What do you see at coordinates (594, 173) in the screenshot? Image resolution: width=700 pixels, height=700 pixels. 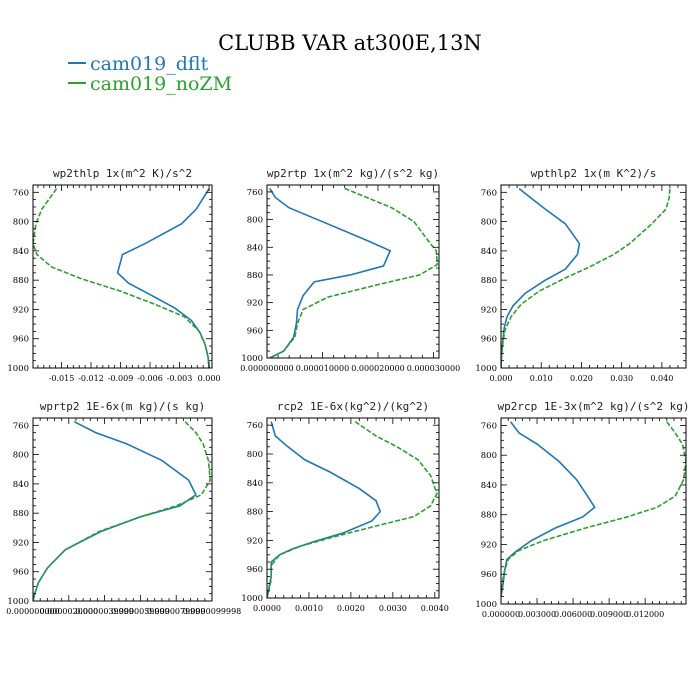 I see `subplot-title: wpthlp2 1x(m K^2)/s` at bounding box center [594, 173].